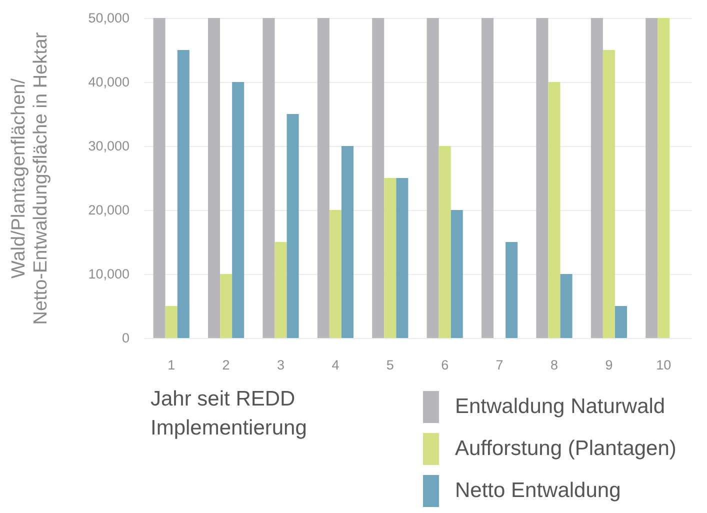  I want to click on y-tick-label: 40,000, so click(109, 82).